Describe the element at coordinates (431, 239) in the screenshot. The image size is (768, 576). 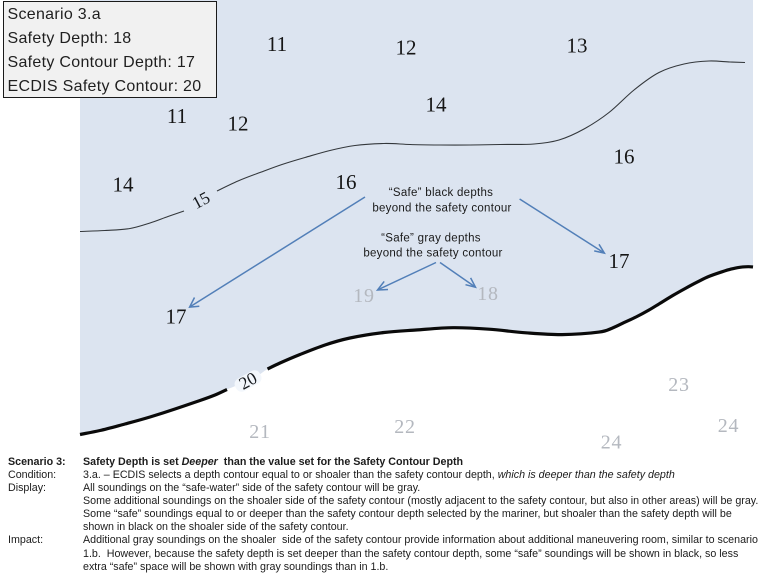
I see `svg-text: “Safe” gray depths` at that location.